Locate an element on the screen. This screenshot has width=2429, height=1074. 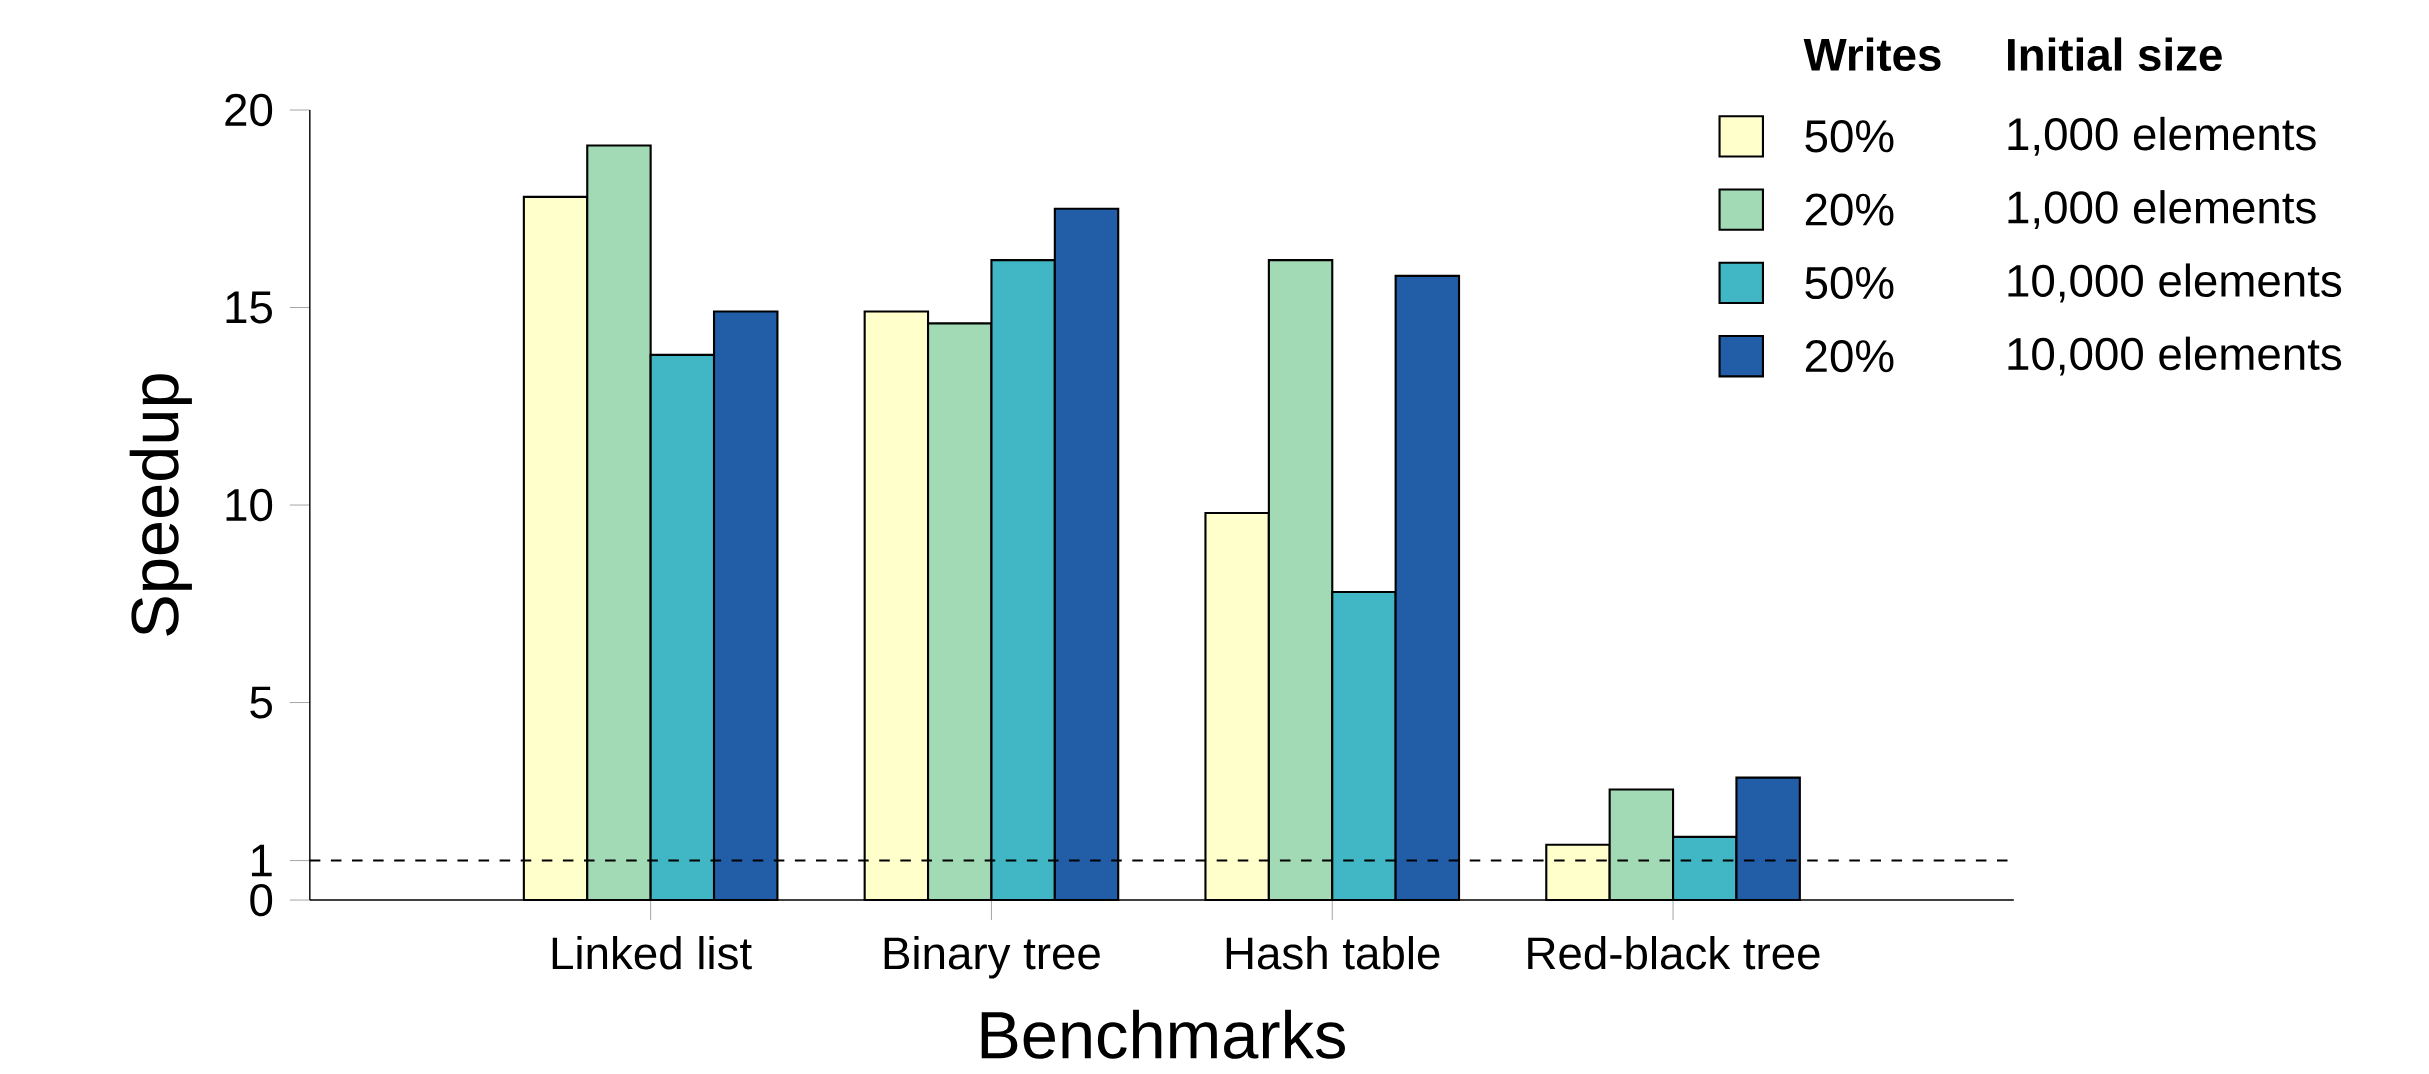
y-tick-label: 5 is located at coordinates (261, 702).